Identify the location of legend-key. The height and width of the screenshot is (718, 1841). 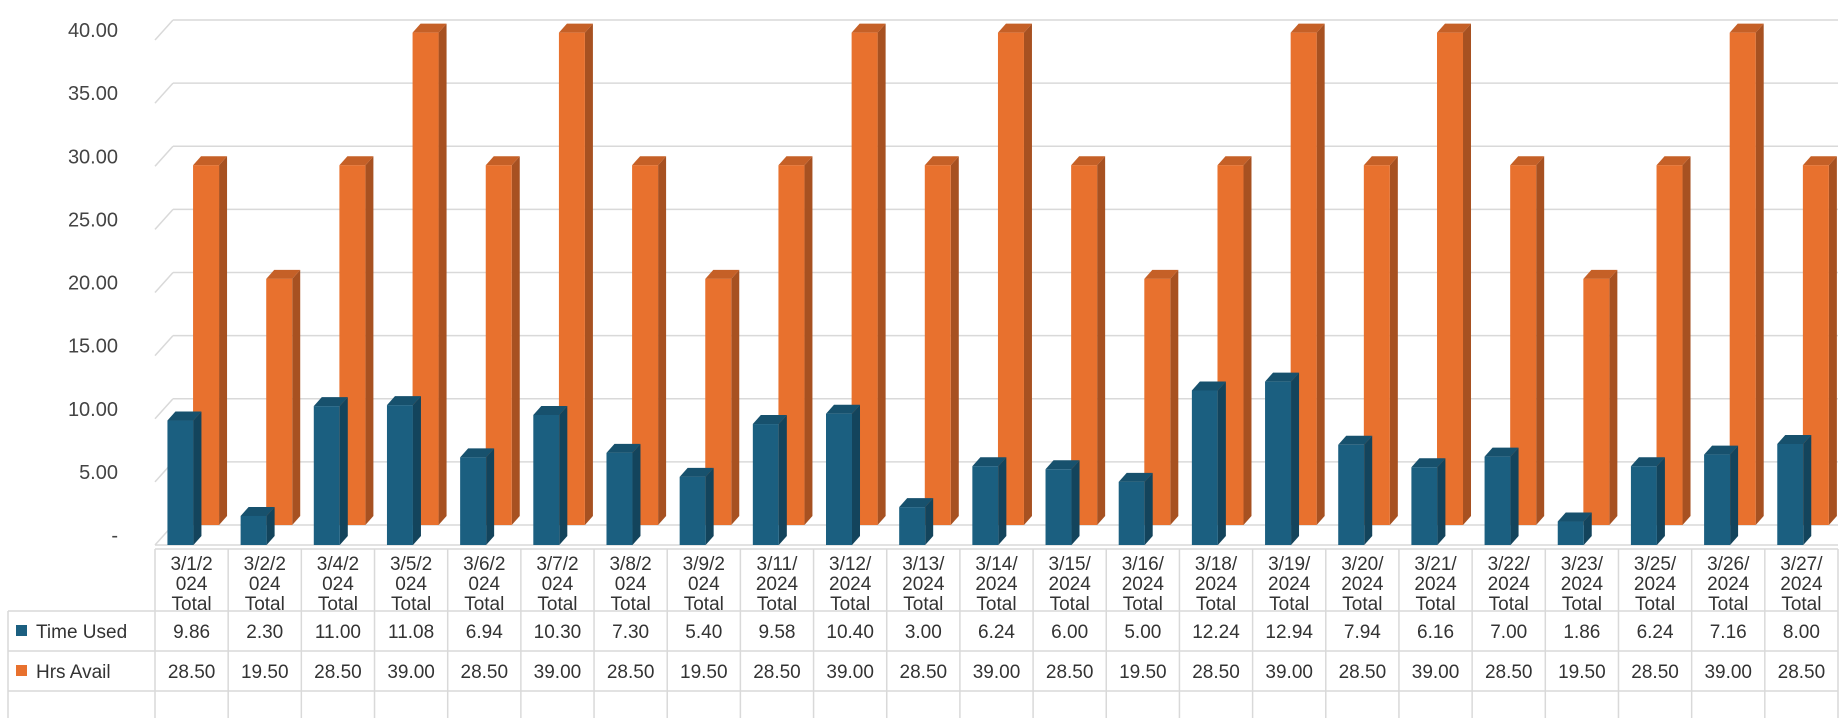
(21, 670).